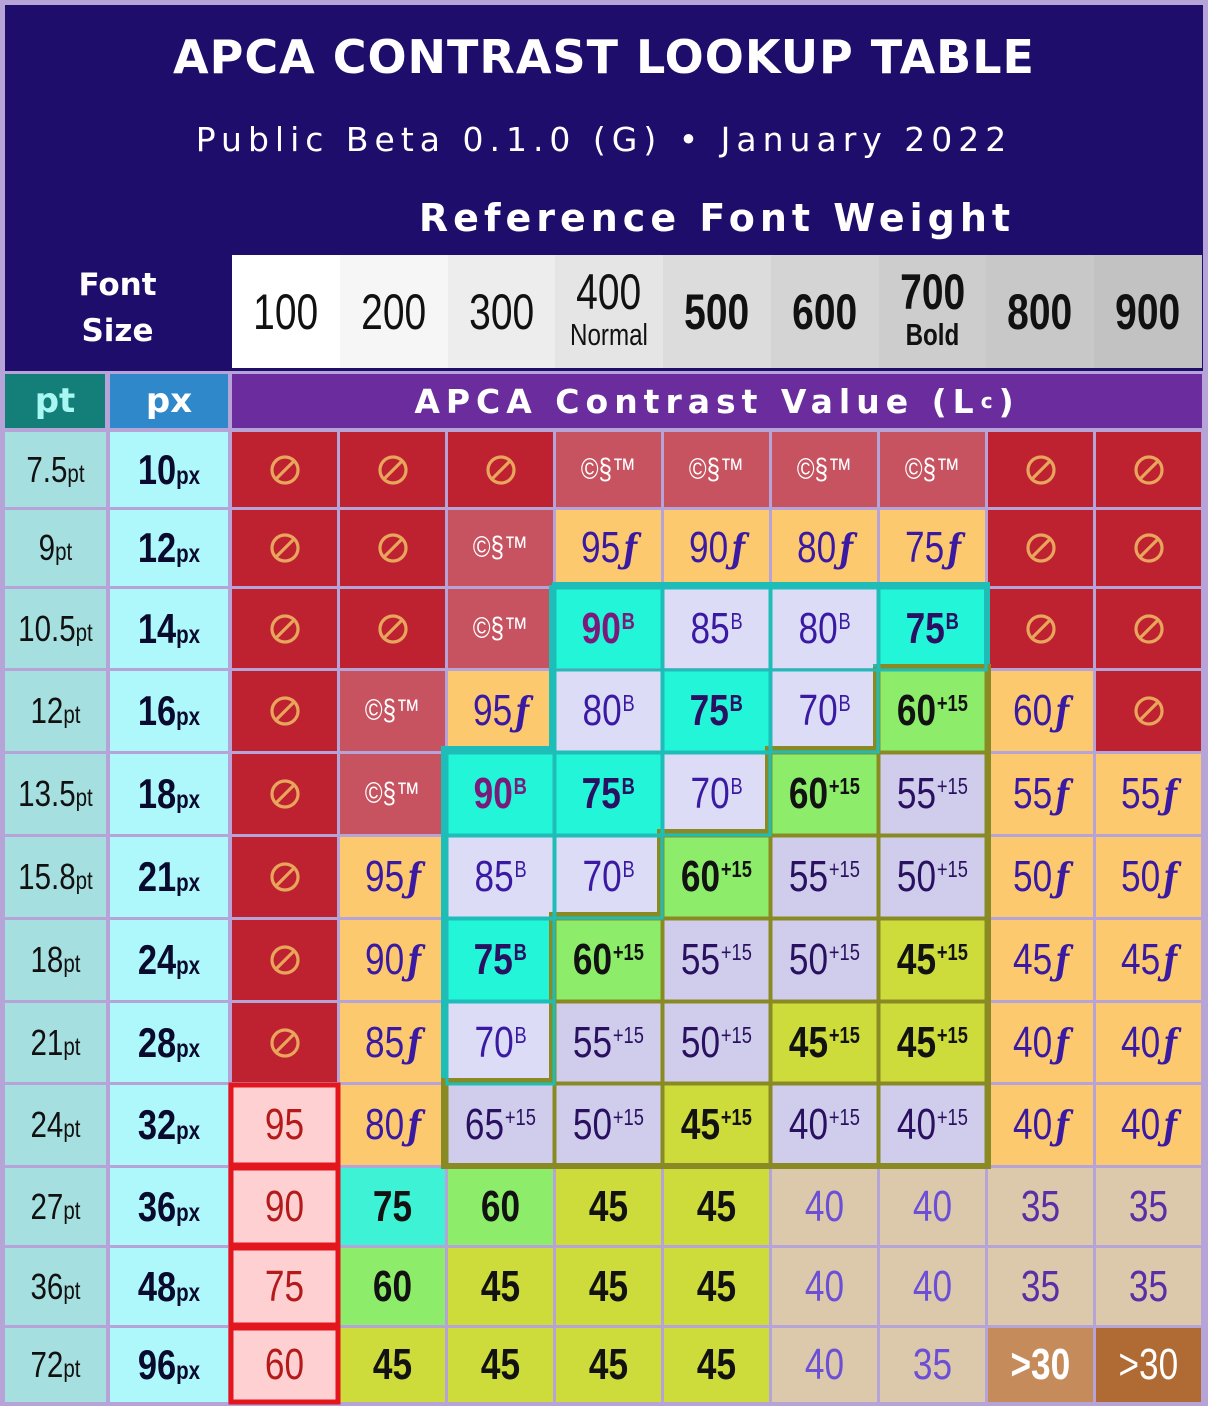 The image size is (1208, 1406). I want to click on px-value: 14, so click(157, 628).